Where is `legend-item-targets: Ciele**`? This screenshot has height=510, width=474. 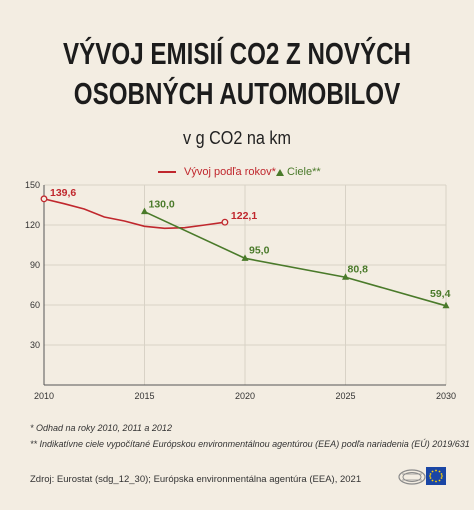 legend-item-targets: Ciele** is located at coordinates (298, 172).